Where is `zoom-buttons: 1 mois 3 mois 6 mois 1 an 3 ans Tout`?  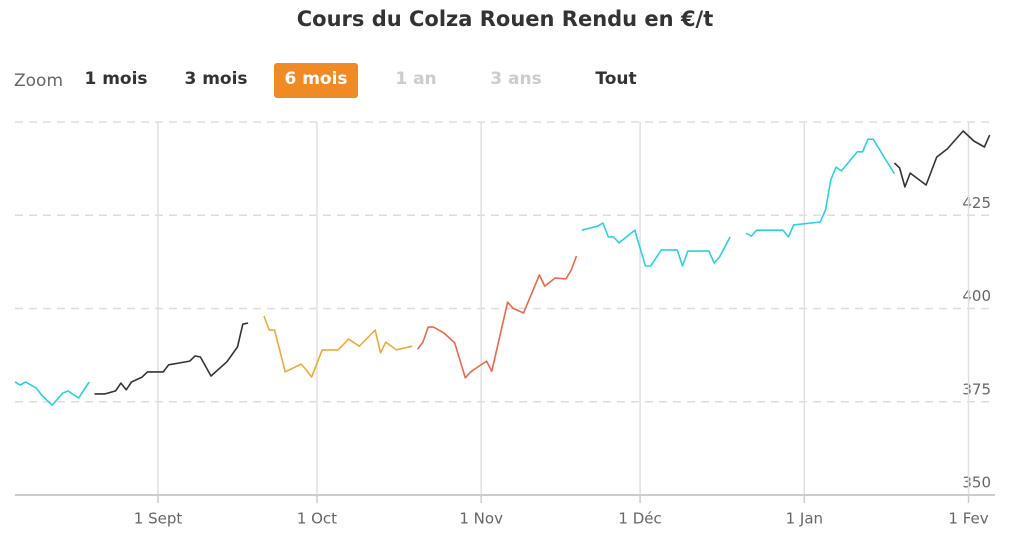
zoom-buttons: 1 mois 3 mois 6 mois 1 an 3 ans Tout is located at coordinates (360, 80).